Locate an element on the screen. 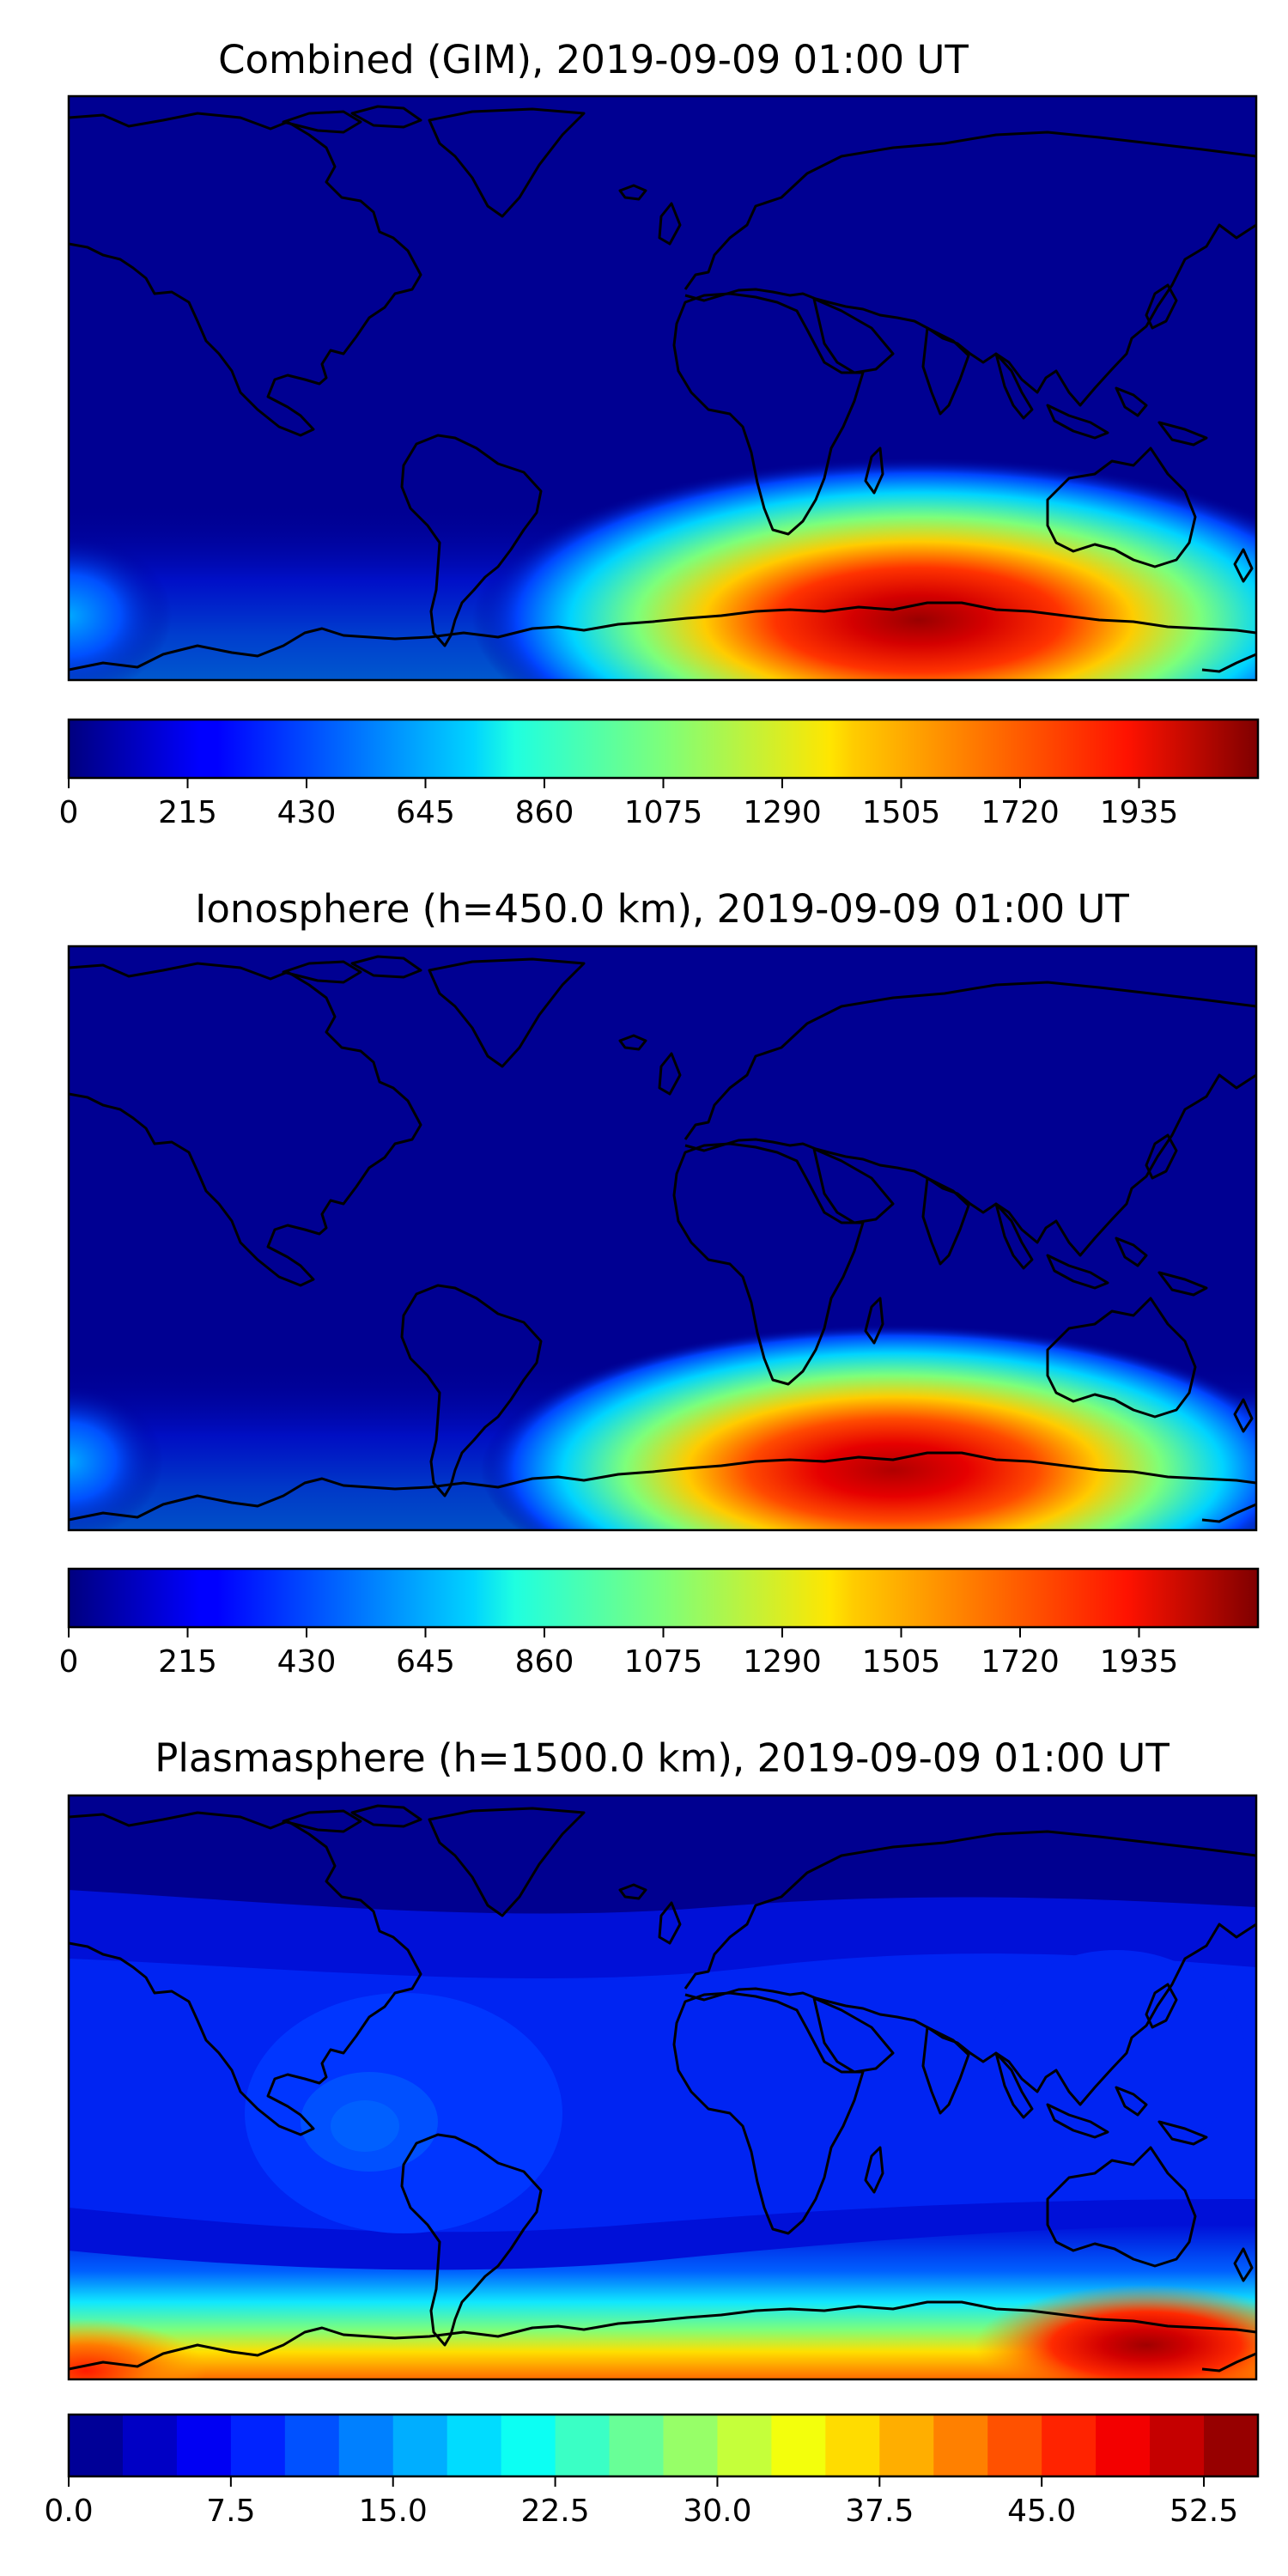 Image resolution: width=1288 pixels, height=2576 pixels. colorbar-tick-label: 45.0 is located at coordinates (1041, 2511).